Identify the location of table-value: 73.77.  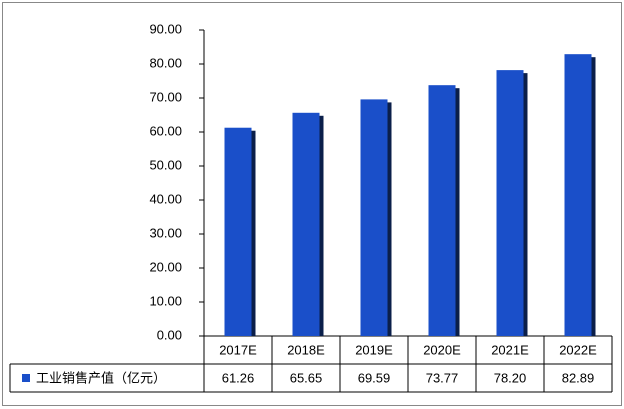
(442, 377).